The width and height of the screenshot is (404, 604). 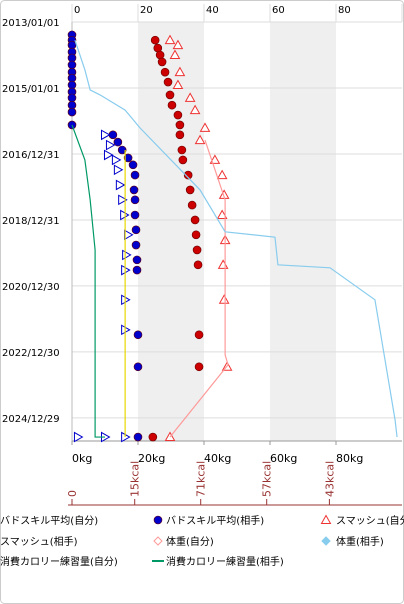 What do you see at coordinates (217, 458) in the screenshot?
I see `x-tick-label: 40kg` at bounding box center [217, 458].